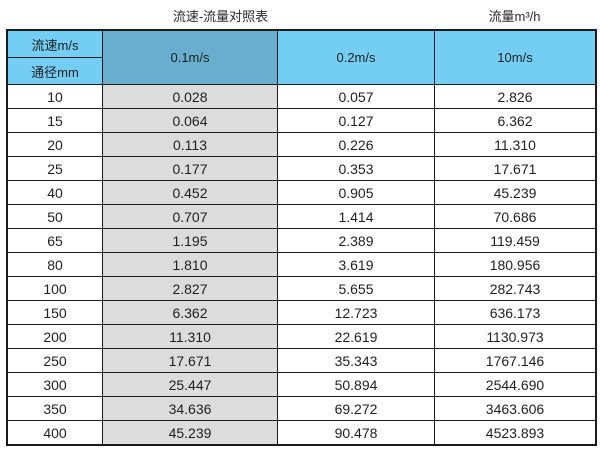  I want to click on flow-value-cell: 180.956, so click(515, 264).